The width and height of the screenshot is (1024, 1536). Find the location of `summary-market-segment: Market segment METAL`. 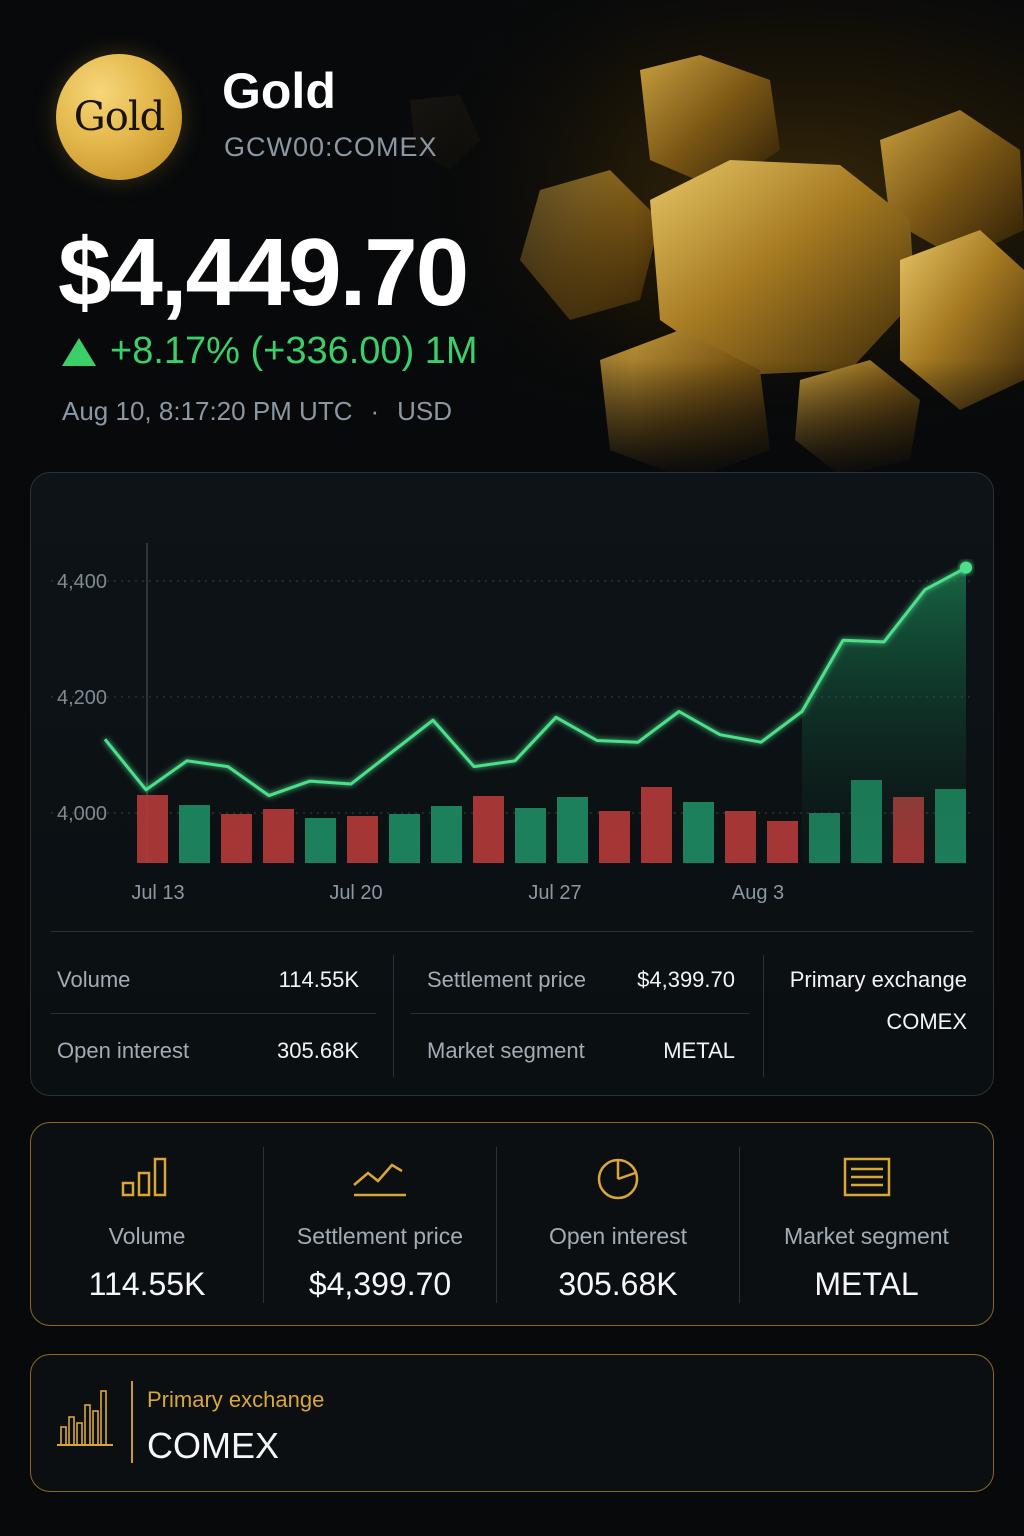

summary-market-segment: Market segment METAL is located at coordinates (866, 1225).